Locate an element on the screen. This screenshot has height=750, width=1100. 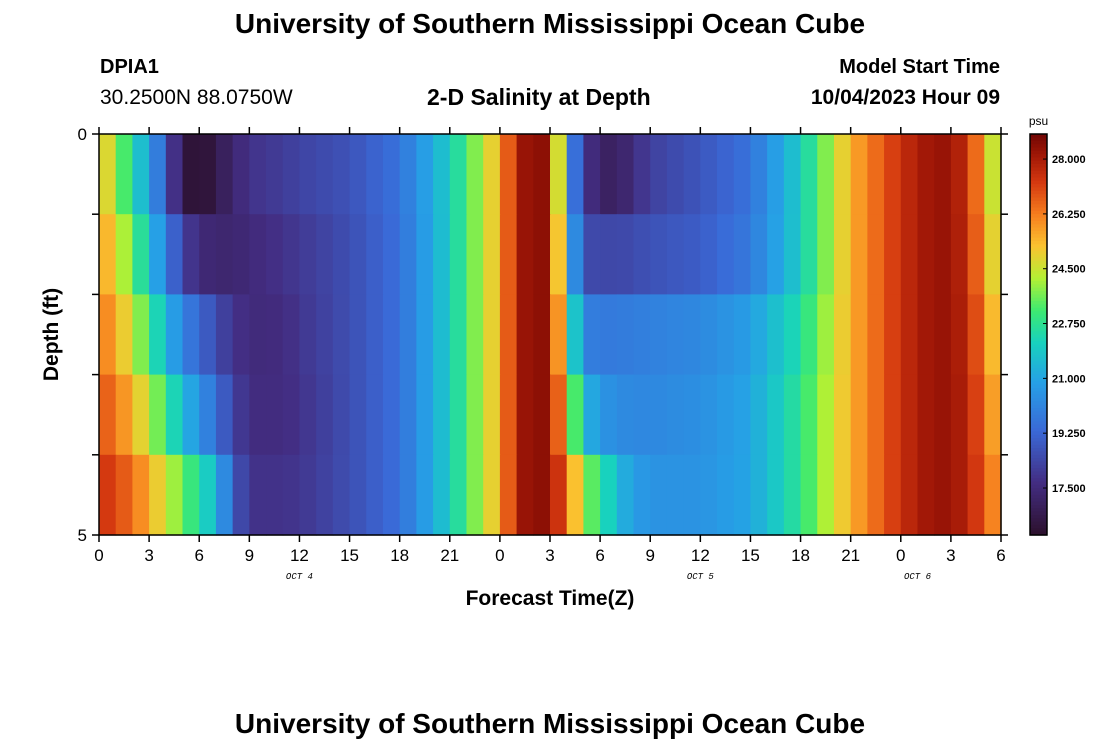
x-tick-label: 3 is located at coordinates (950, 555).